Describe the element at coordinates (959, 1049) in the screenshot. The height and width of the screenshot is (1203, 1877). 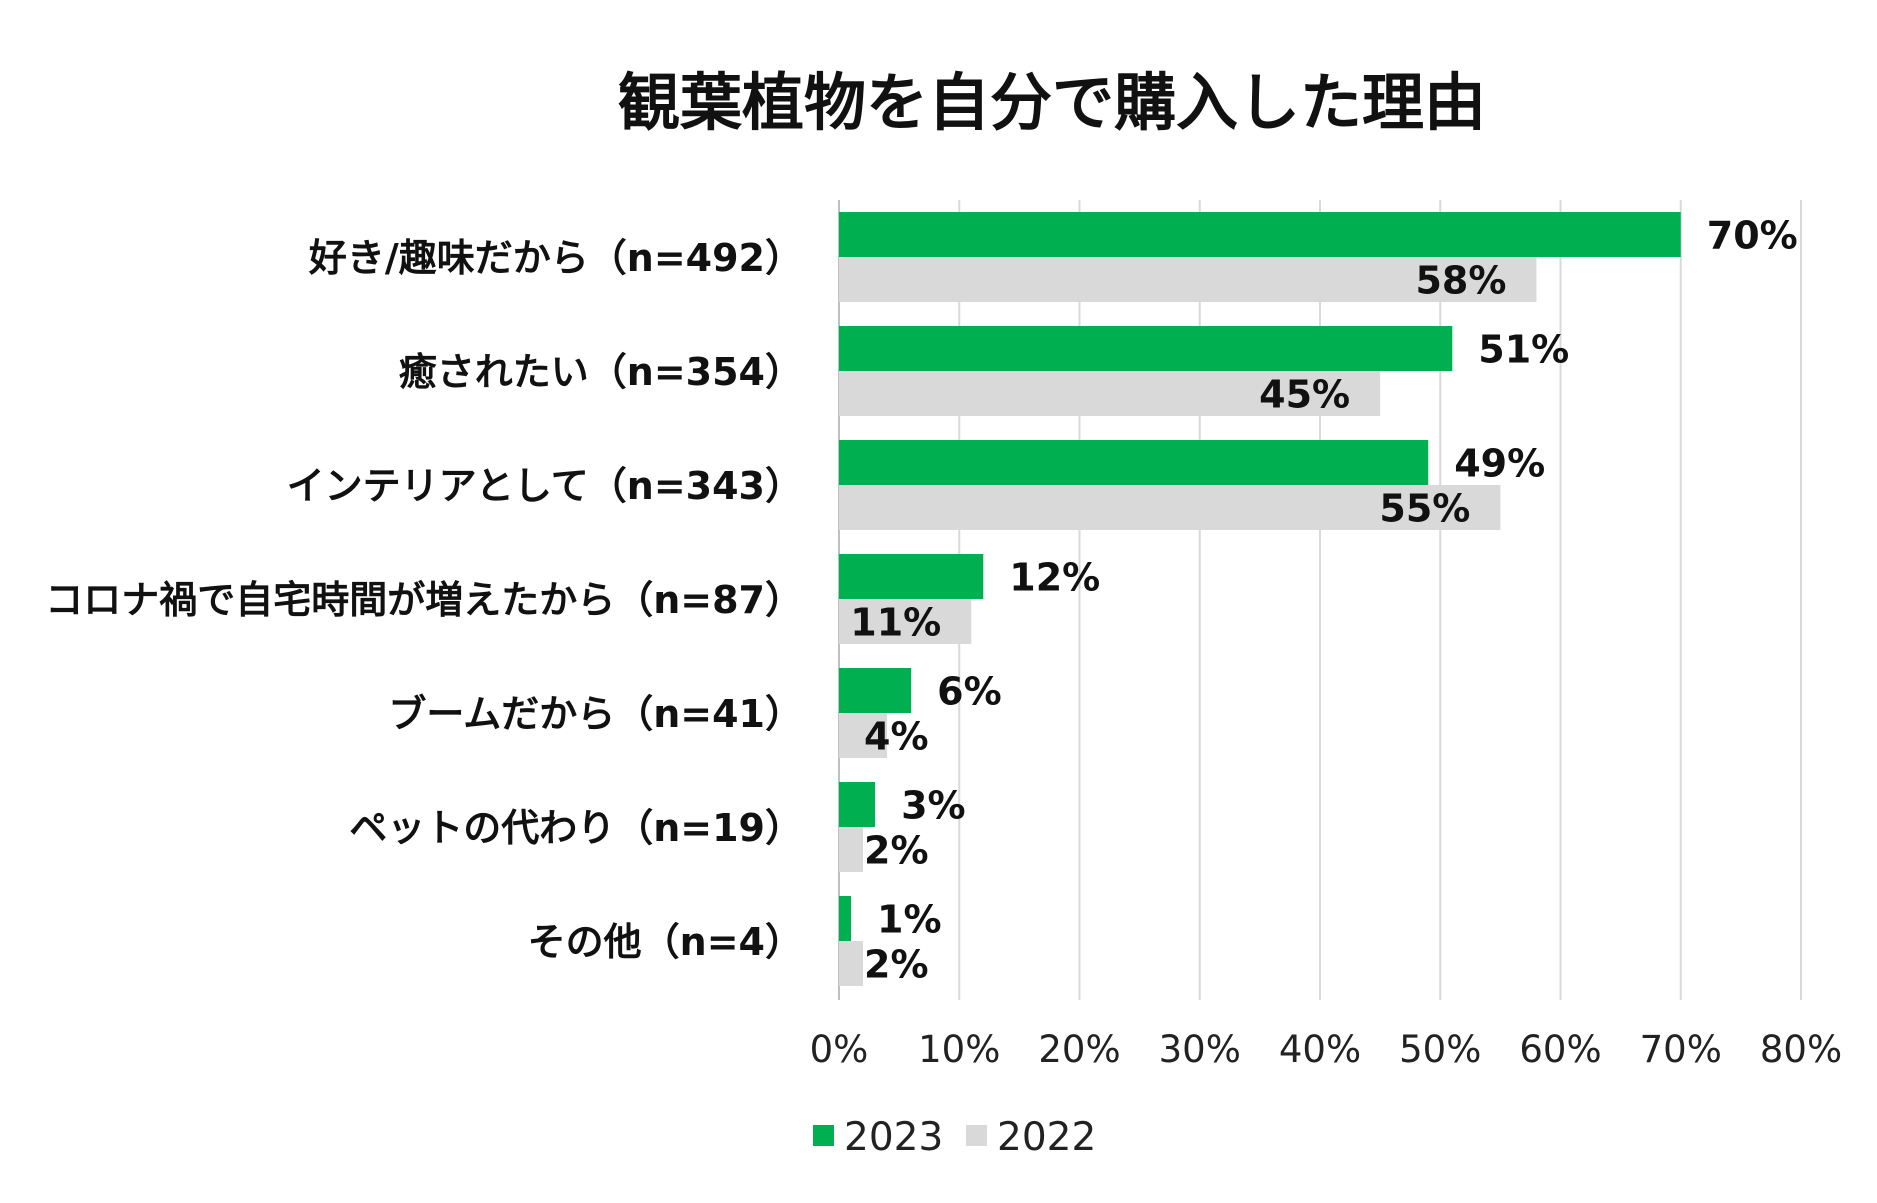
I see `x-tick-label: 10%` at that location.